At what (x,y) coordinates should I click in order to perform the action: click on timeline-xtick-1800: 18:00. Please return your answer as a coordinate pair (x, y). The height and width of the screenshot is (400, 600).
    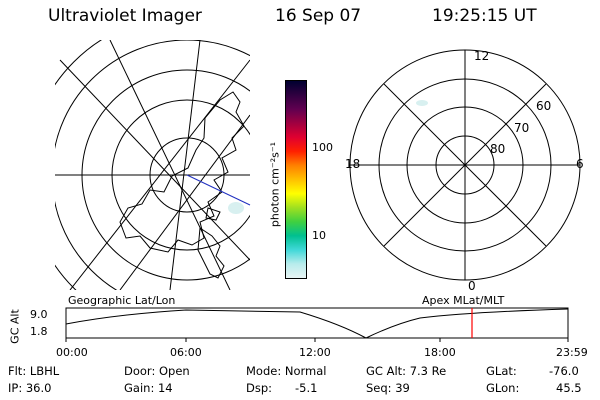
    Looking at the image, I should click on (440, 352).